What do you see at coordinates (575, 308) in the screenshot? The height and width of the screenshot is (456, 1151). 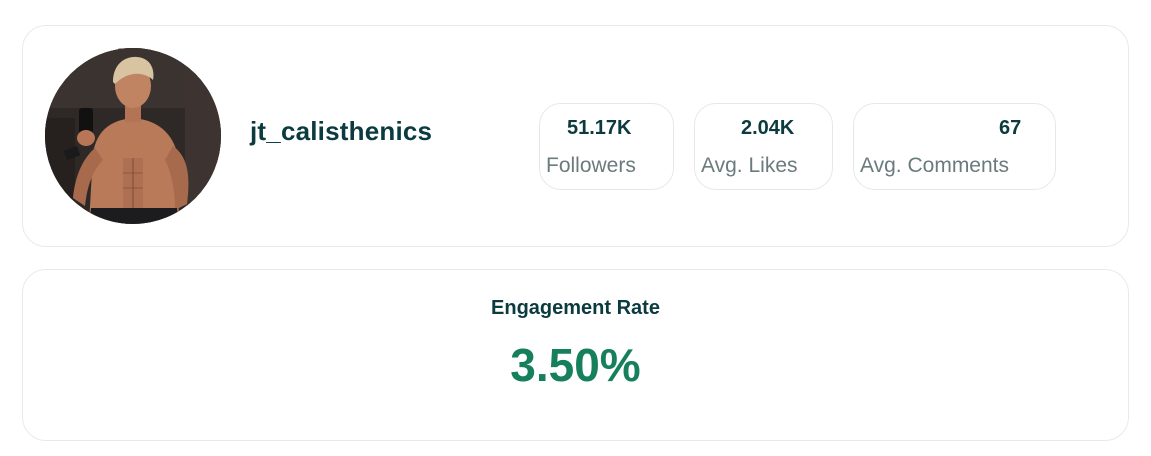 I see `engagement-title: Engagement Rate` at bounding box center [575, 308].